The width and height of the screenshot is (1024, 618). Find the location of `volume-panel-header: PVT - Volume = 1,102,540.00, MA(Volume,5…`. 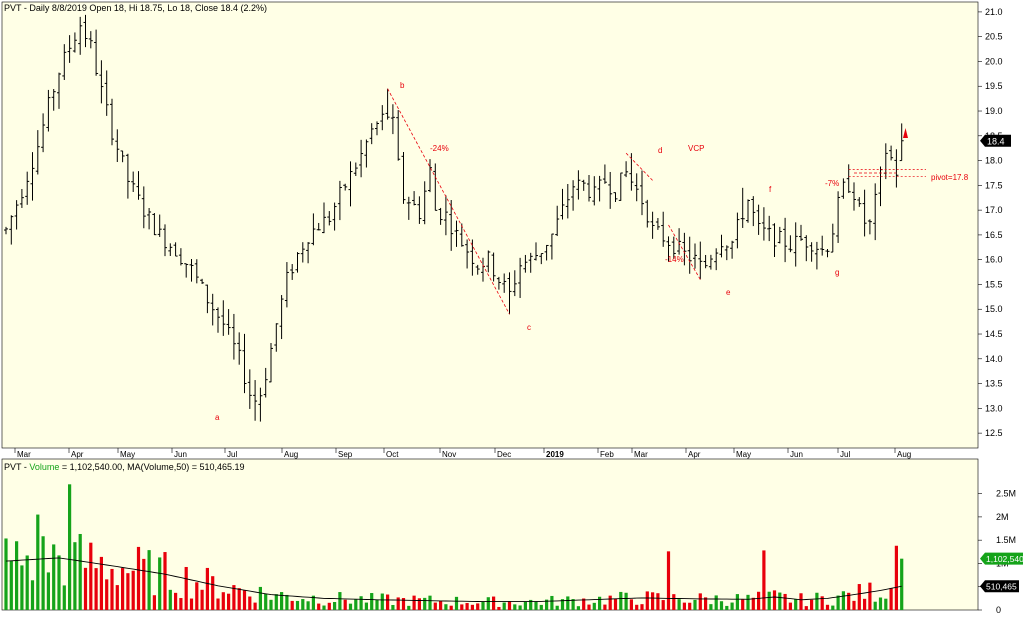

volume-panel-header: PVT - Volume = 1,102,540.00, MA(Volume,5… is located at coordinates (124, 467).